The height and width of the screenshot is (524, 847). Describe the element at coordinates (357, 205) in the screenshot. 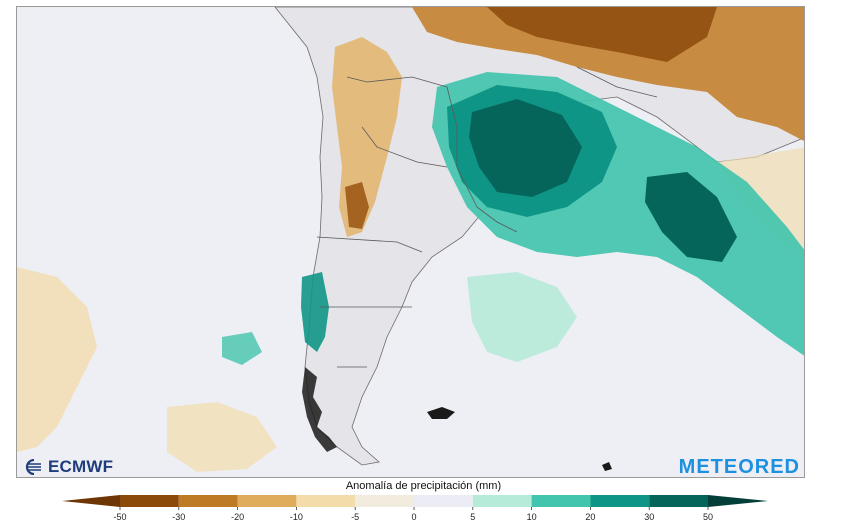

I see `dry-anomaly-andes-core` at that location.